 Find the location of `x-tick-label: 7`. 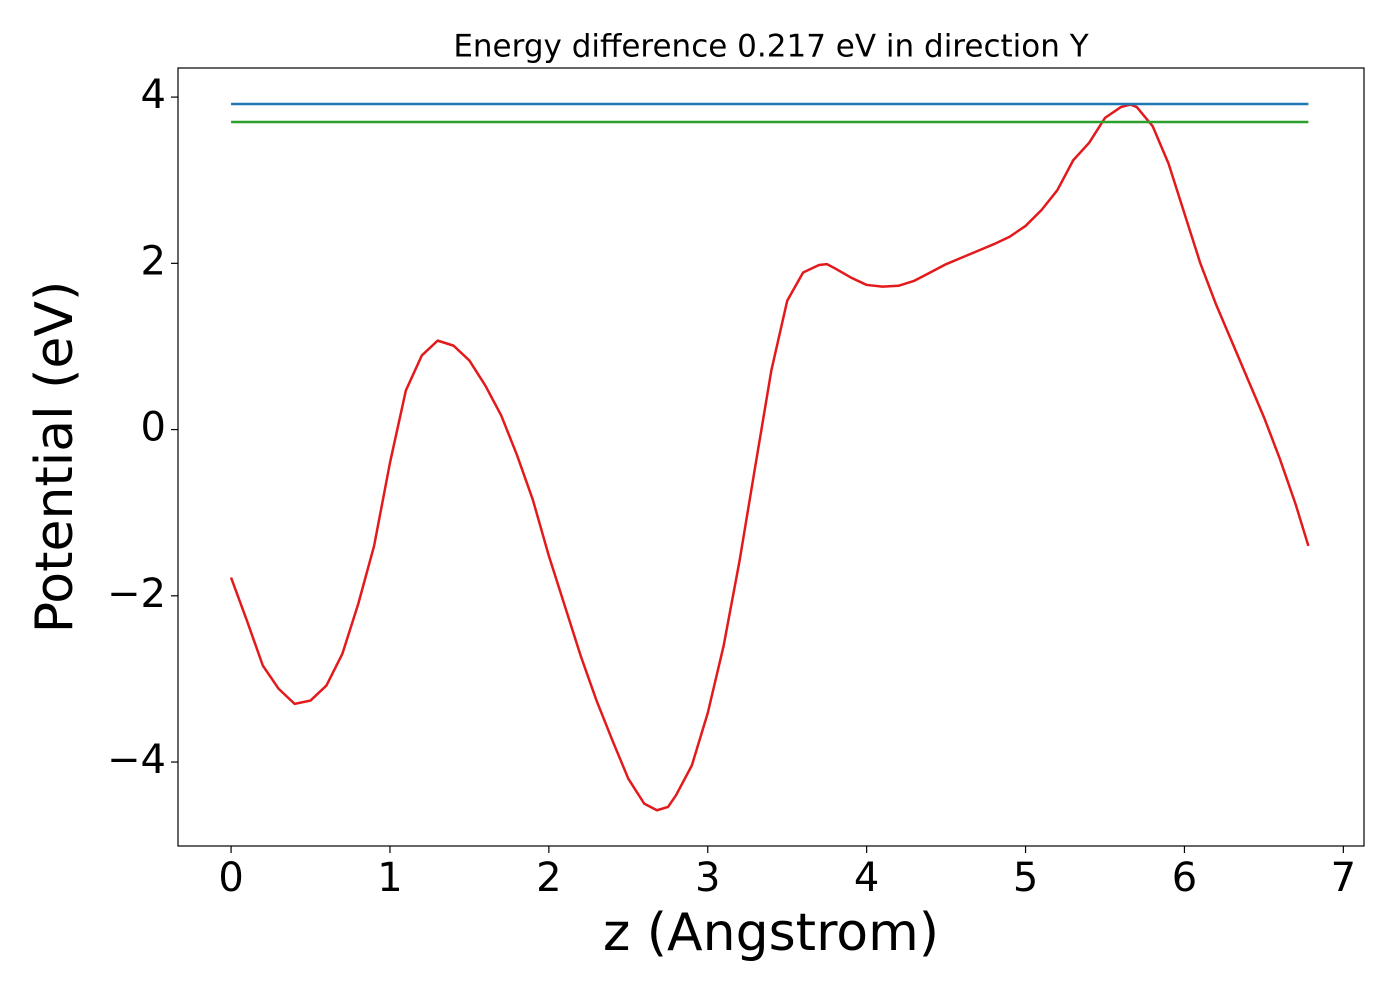

x-tick-label: 7 is located at coordinates (1343, 878).